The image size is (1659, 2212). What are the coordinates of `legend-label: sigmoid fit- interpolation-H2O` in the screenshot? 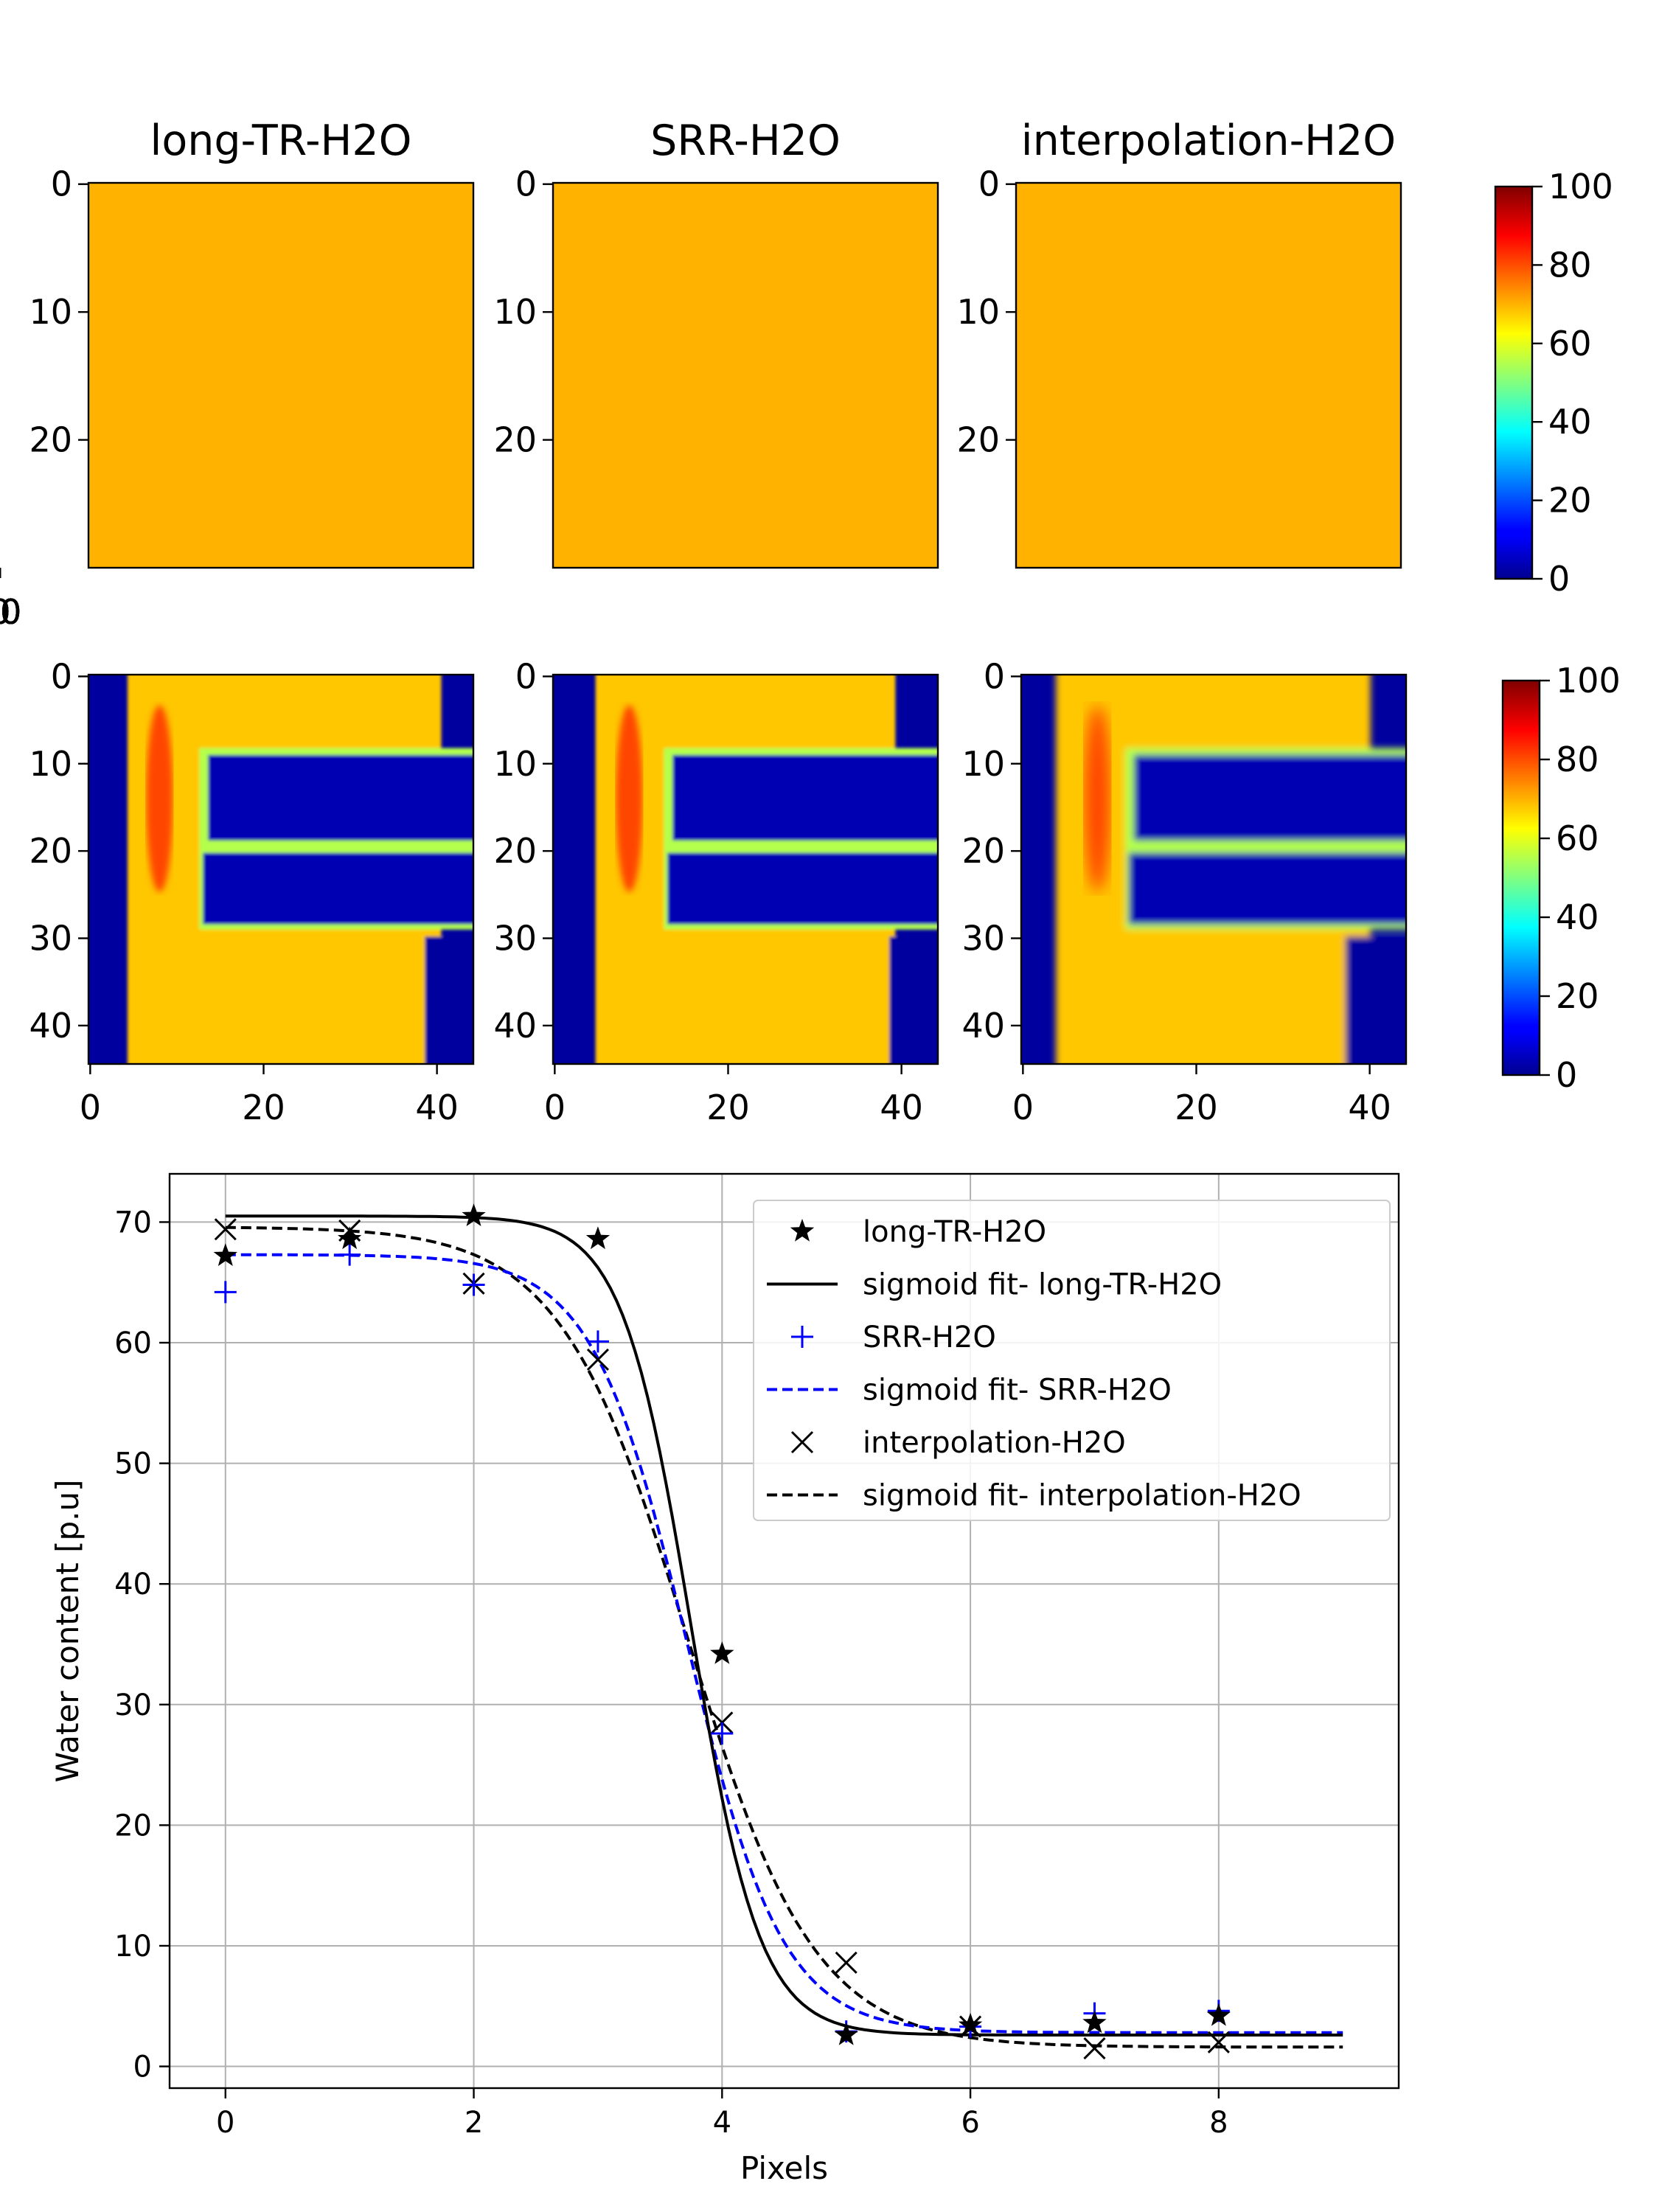 It's located at (1082, 1496).